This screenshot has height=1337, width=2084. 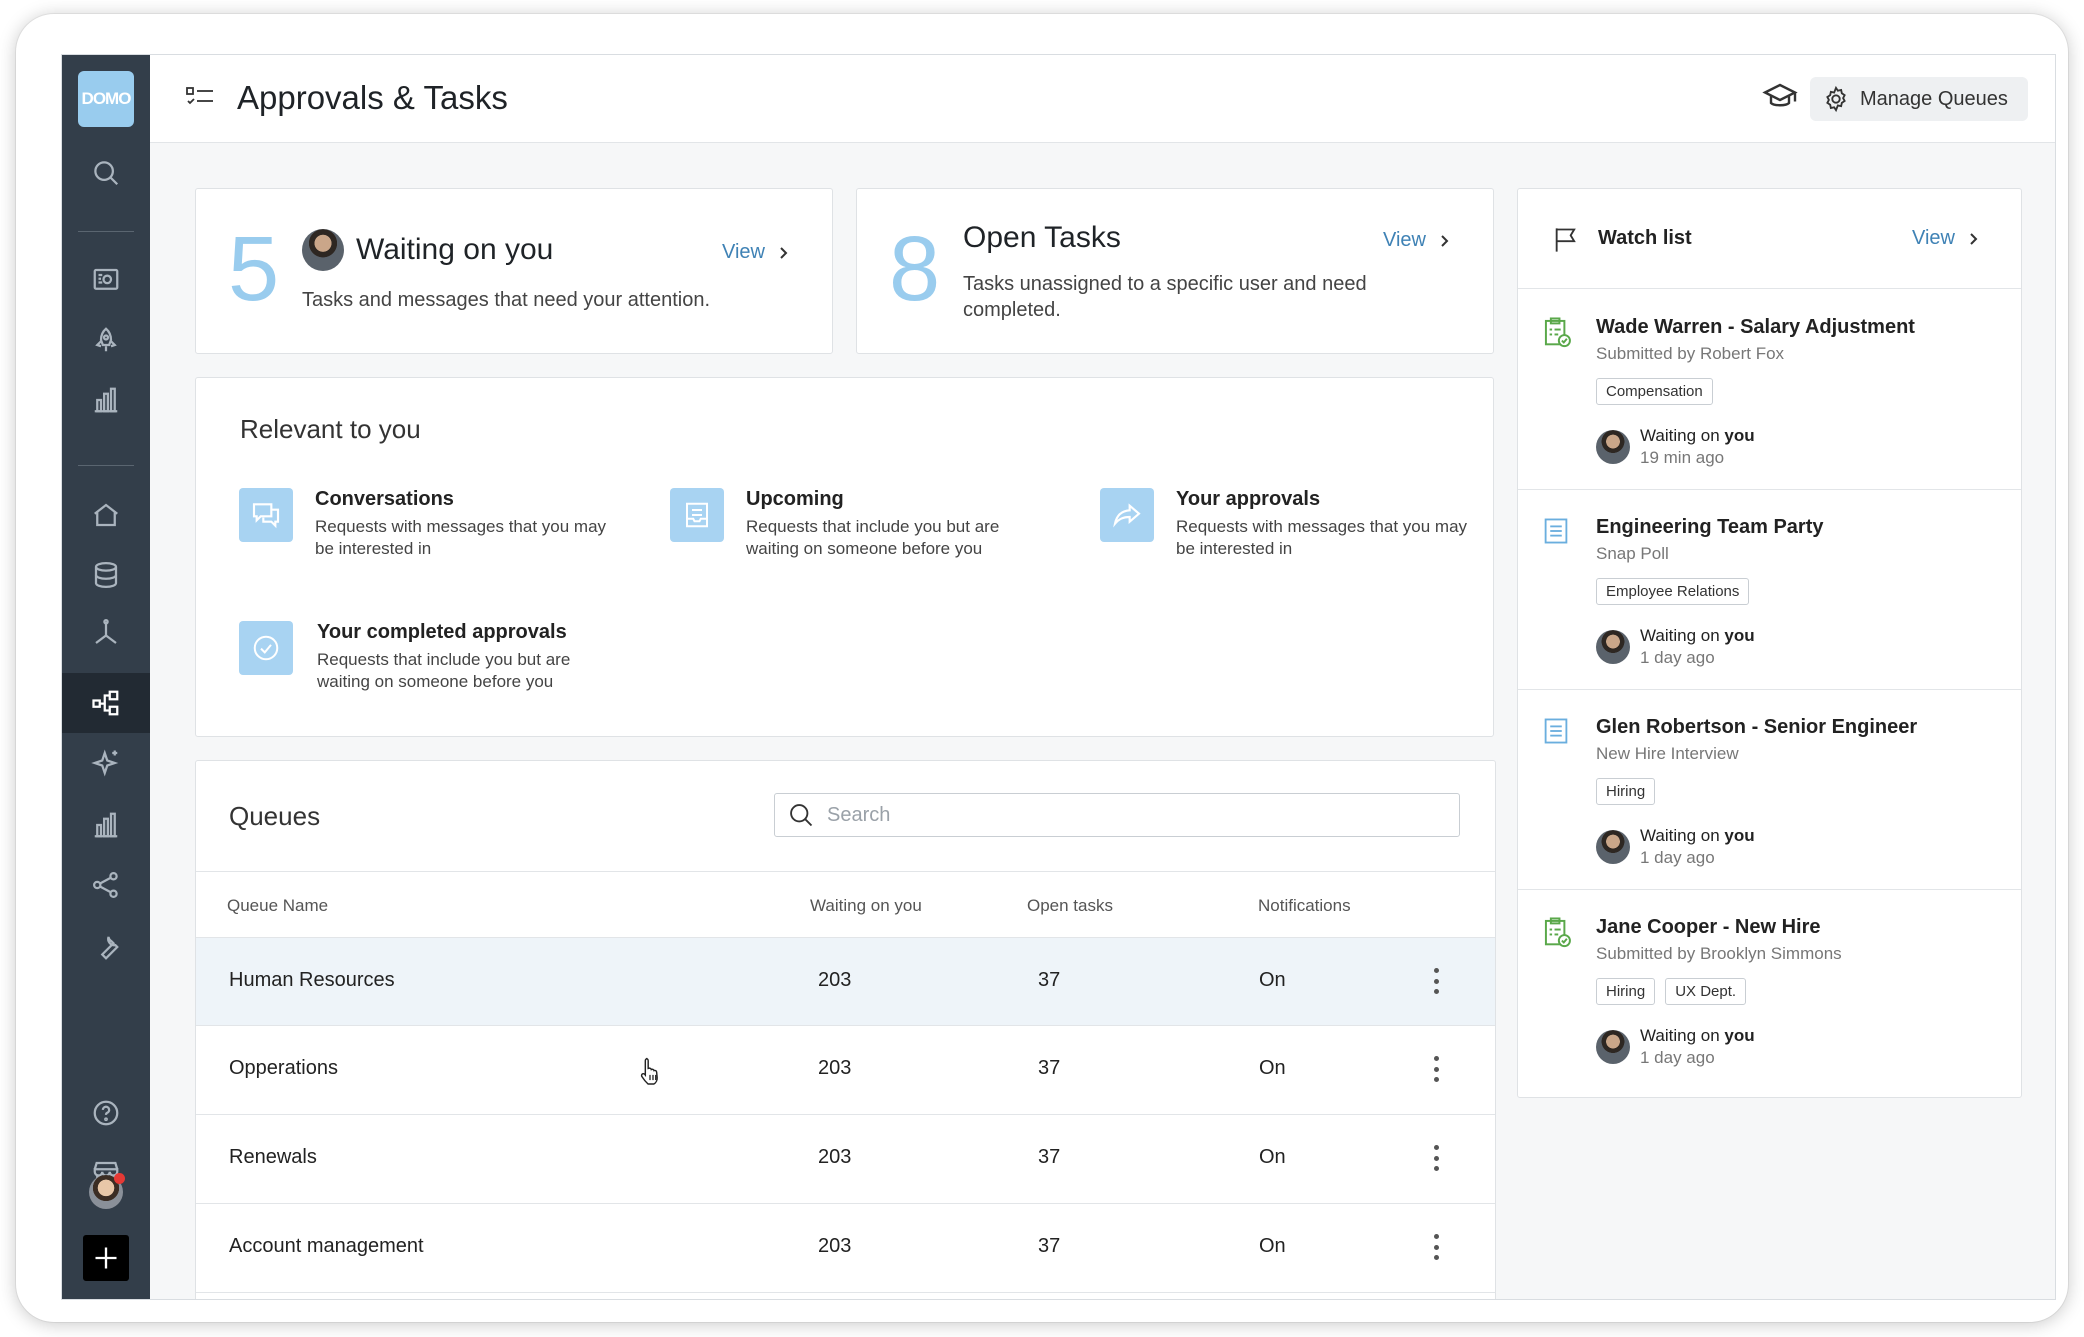 I want to click on waiting-view-link: View, so click(x=755, y=252).